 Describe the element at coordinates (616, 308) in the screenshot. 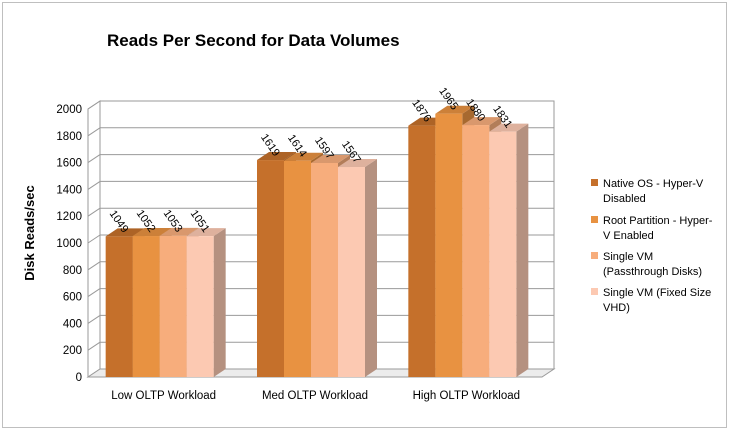

I see `legend-entry-text: VHD)` at that location.